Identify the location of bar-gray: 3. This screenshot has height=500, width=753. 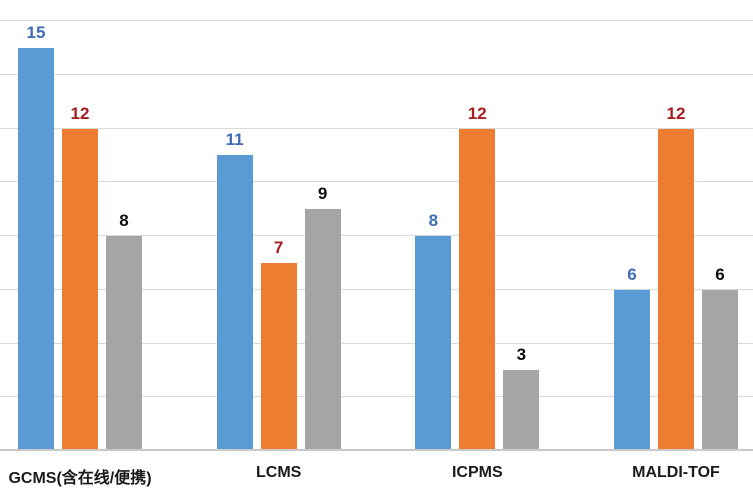
(521, 398).